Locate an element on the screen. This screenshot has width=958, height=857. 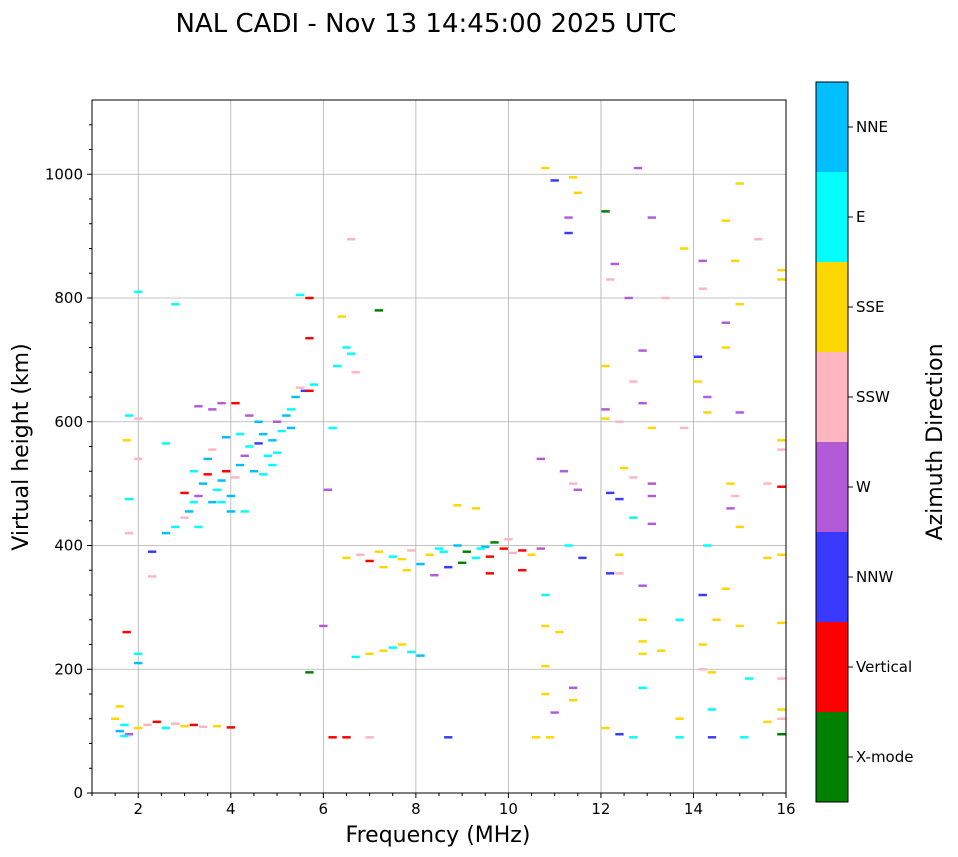
colorbar-category-label: W is located at coordinates (863, 487).